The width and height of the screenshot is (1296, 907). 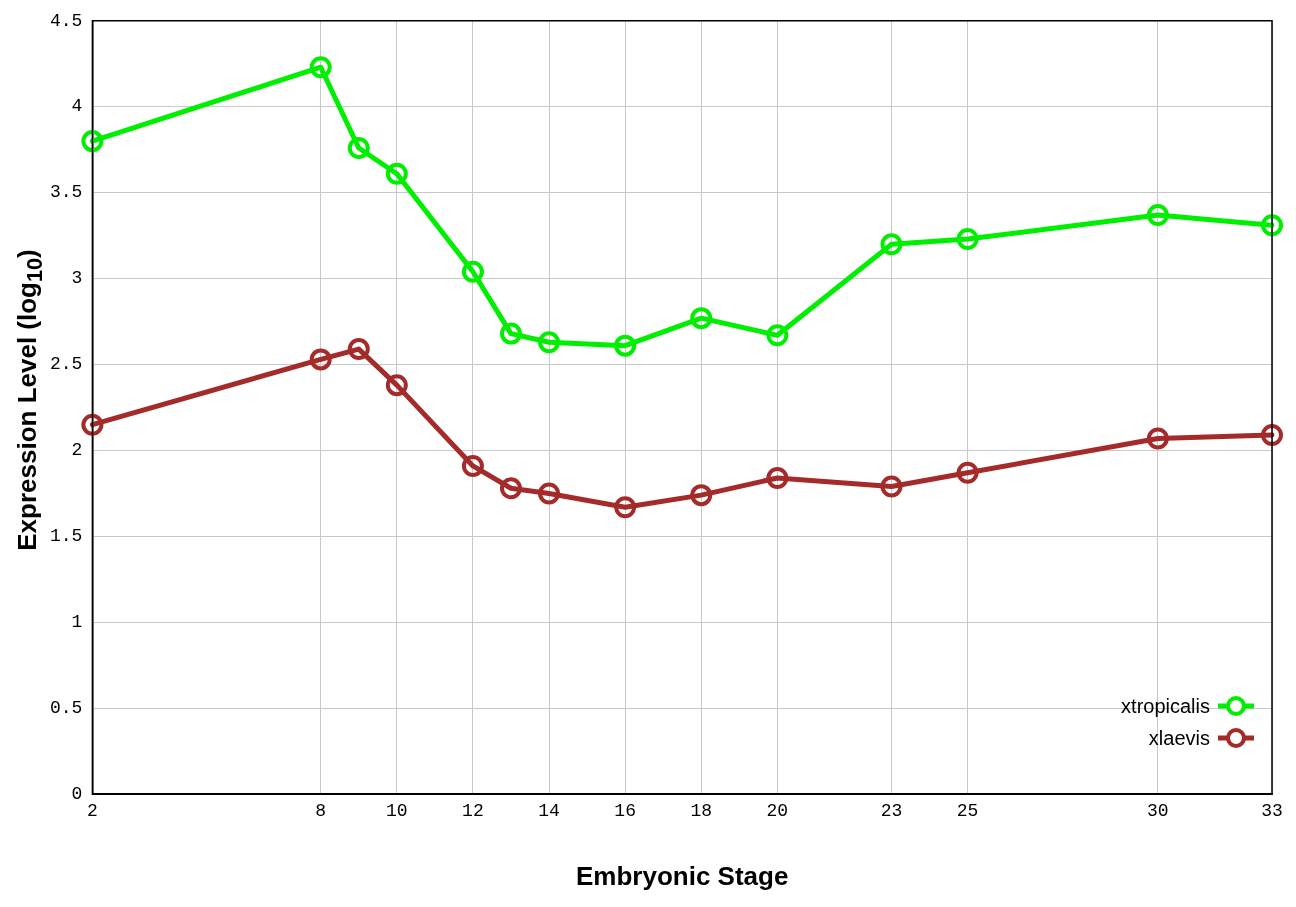 What do you see at coordinates (77, 622) in the screenshot?
I see `y-tick-label: 1` at bounding box center [77, 622].